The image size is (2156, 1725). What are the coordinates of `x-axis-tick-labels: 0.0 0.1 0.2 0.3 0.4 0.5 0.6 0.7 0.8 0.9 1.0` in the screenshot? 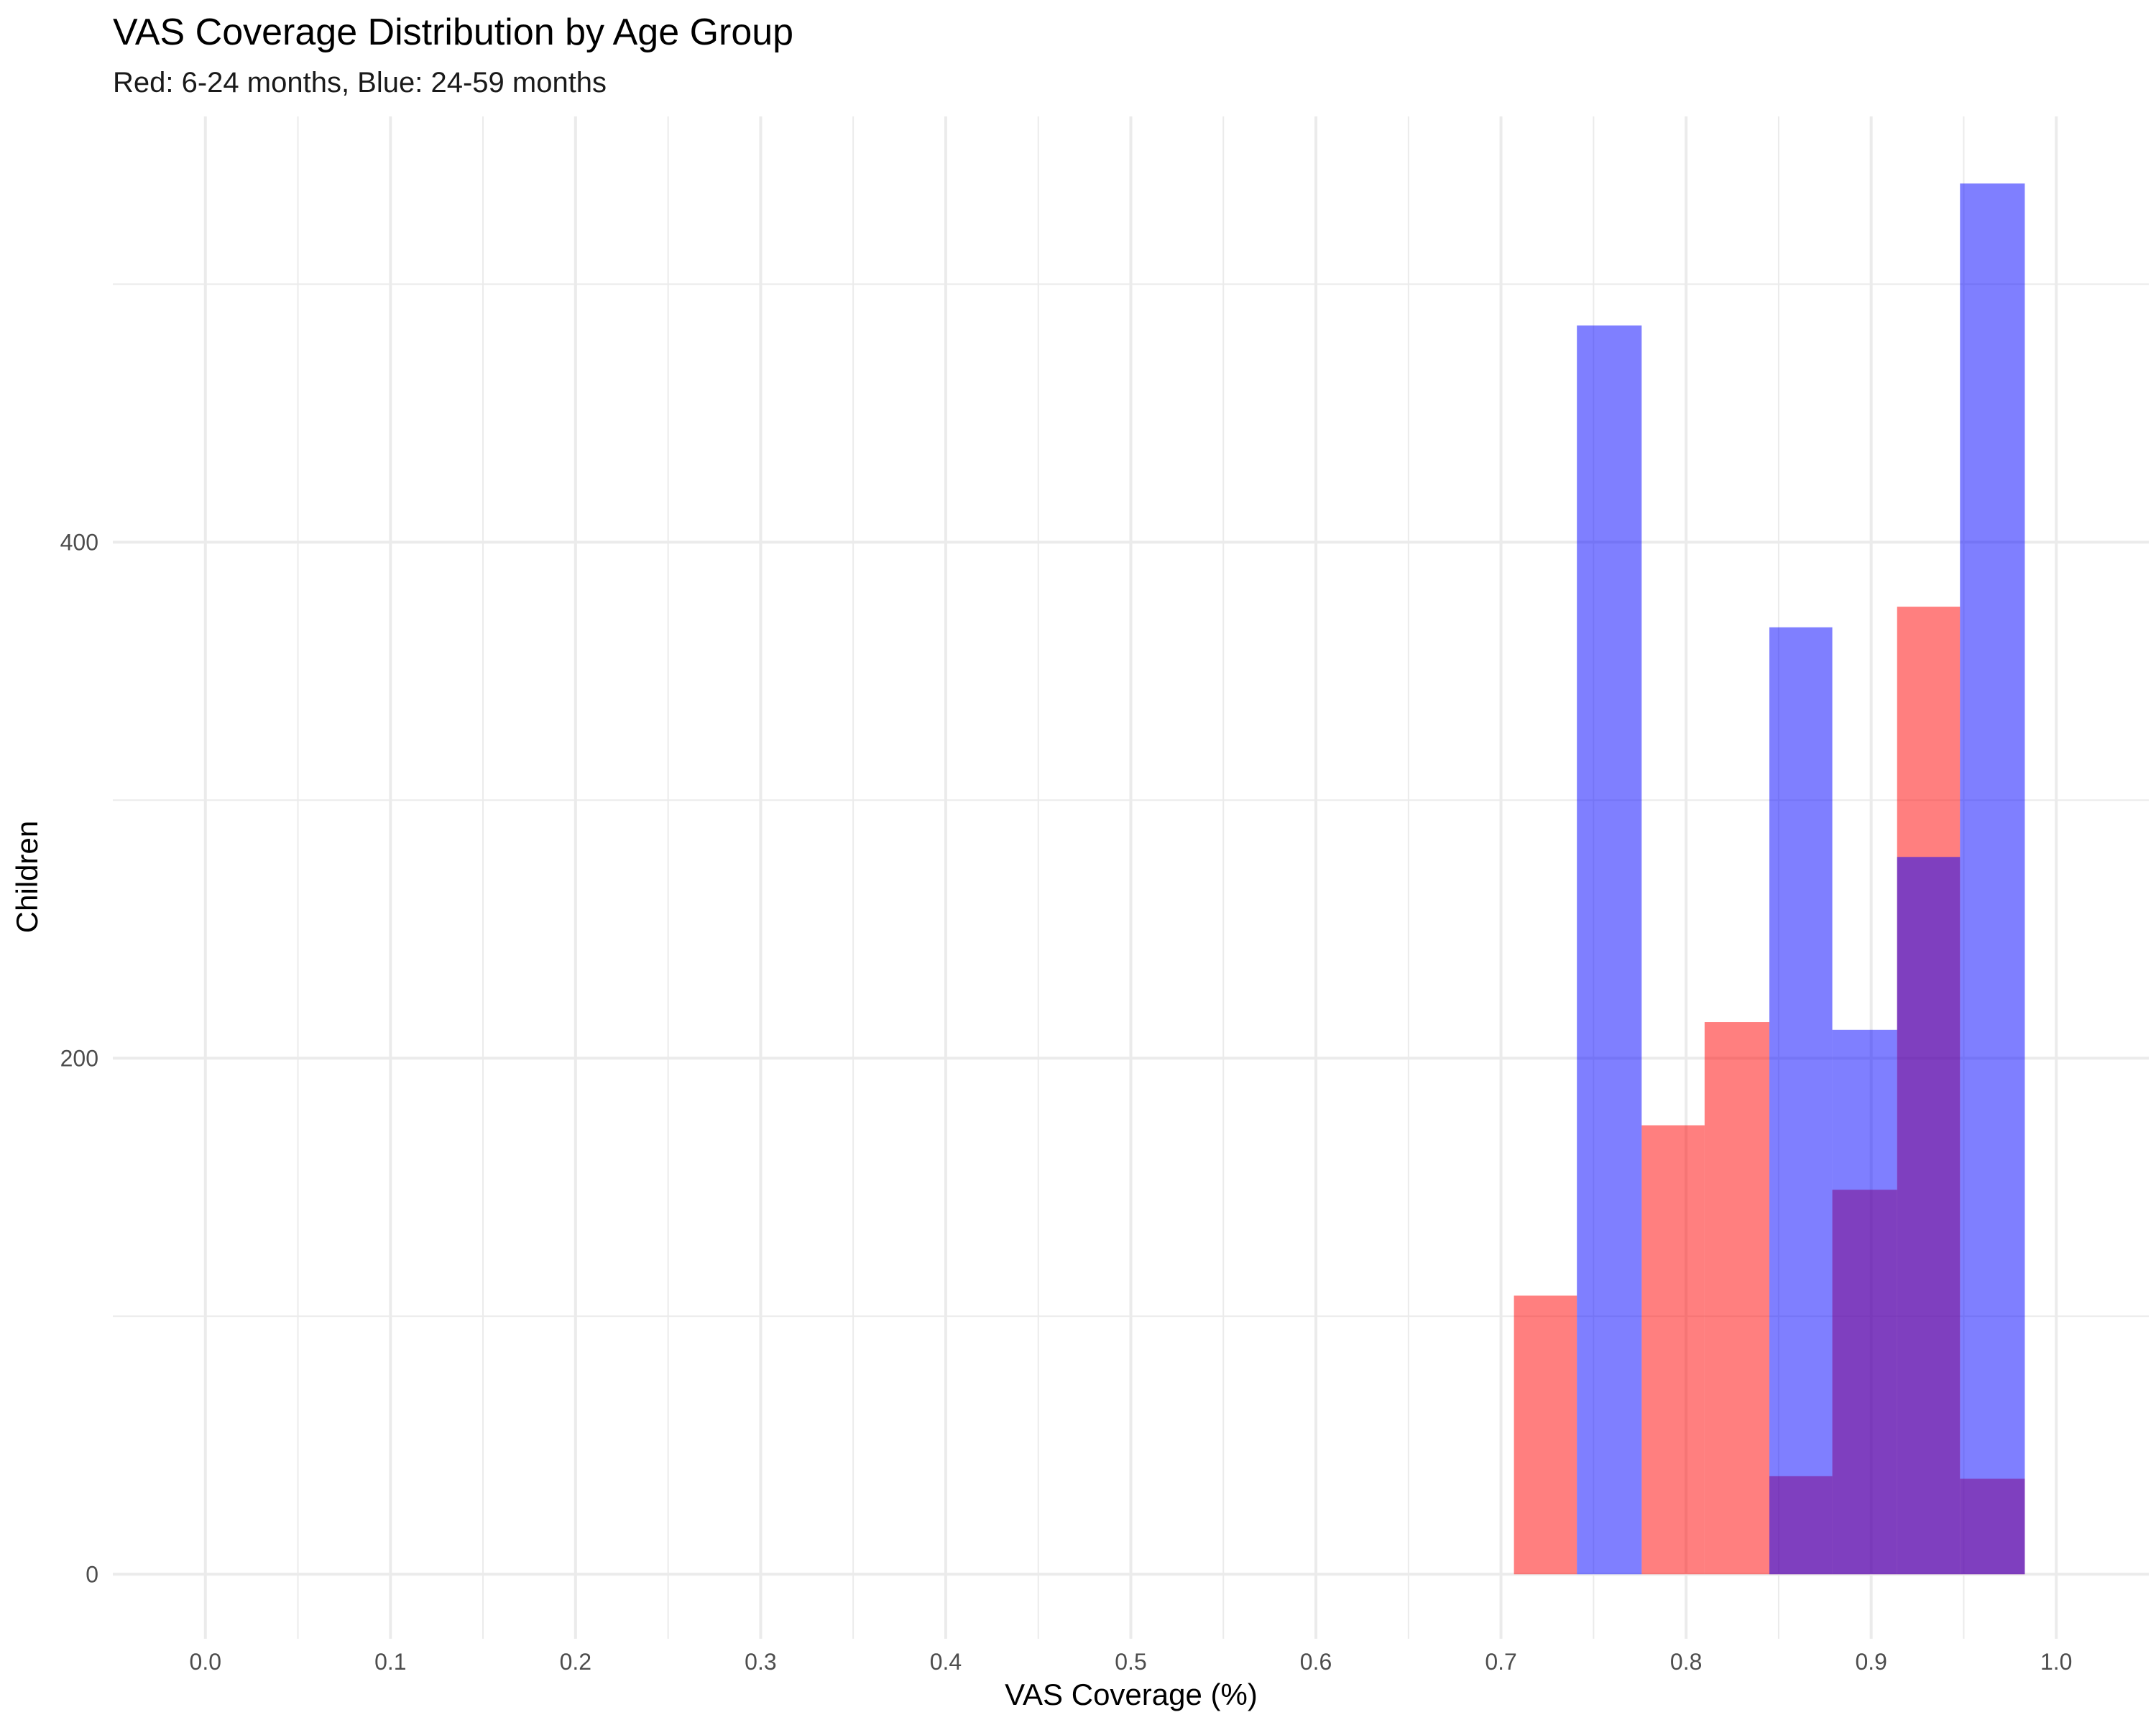 It's located at (1131, 1662).